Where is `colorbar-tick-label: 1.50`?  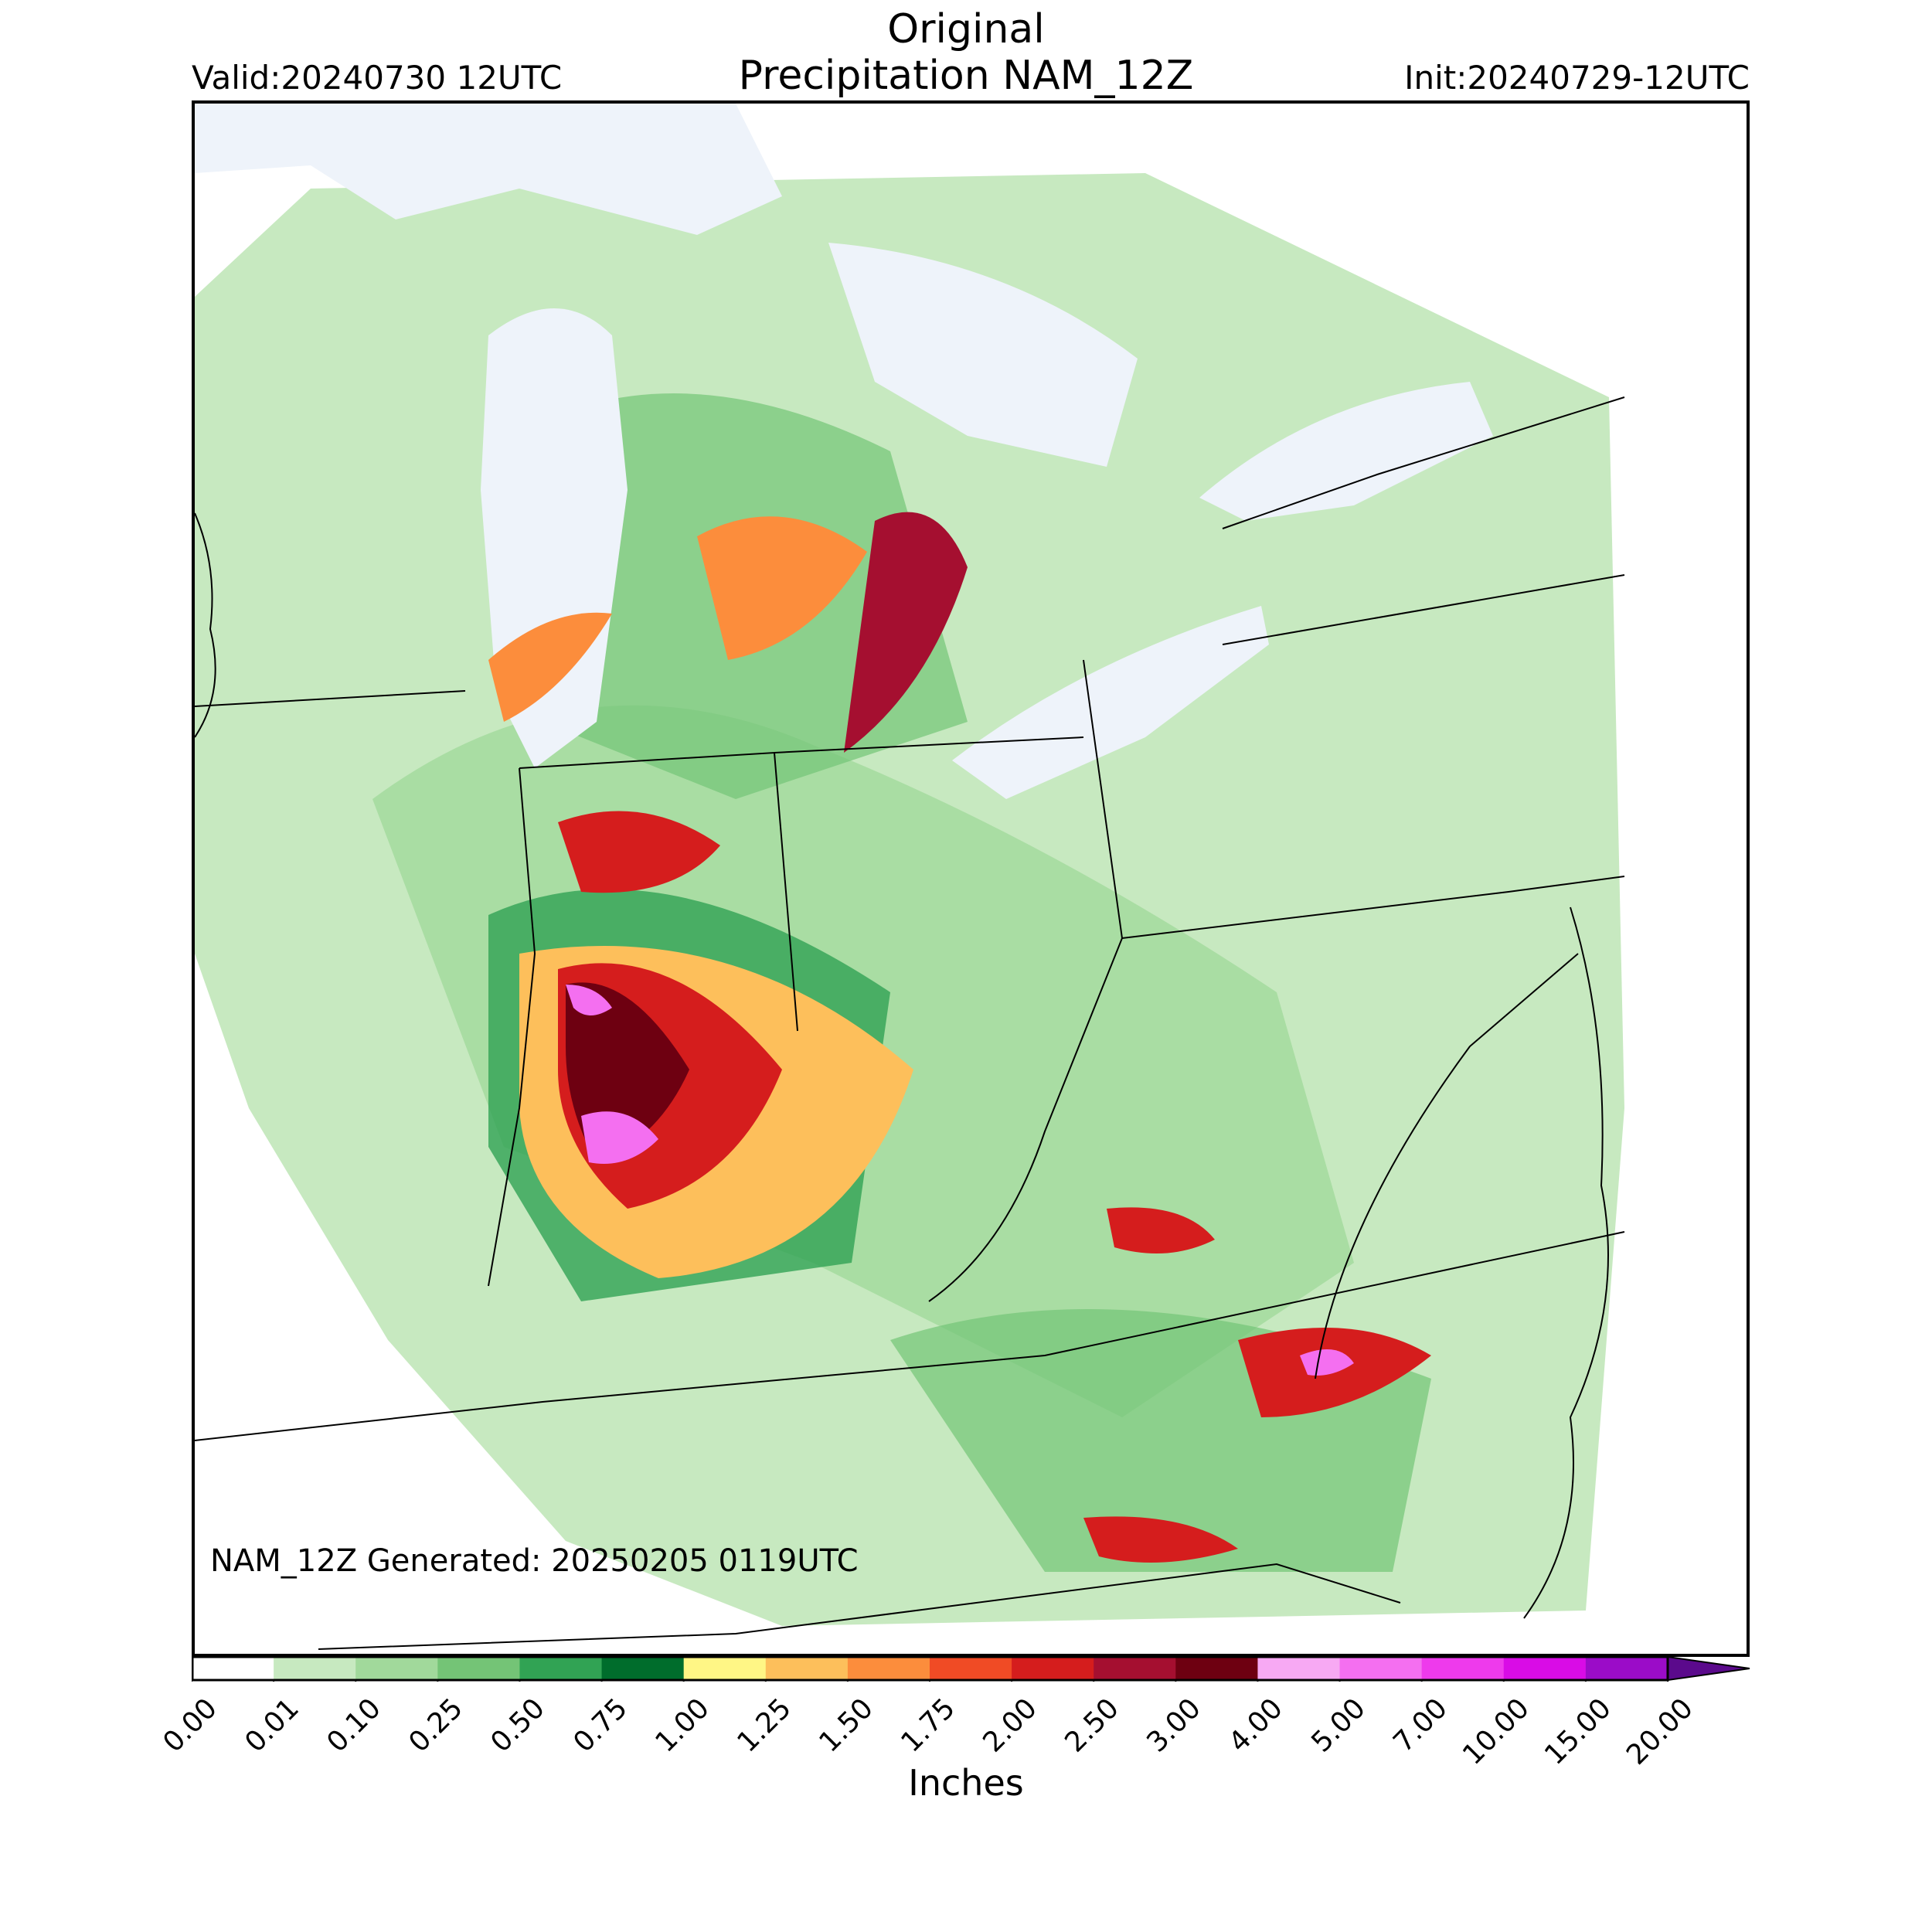
colorbar-tick-label: 1.50 is located at coordinates (846, 1726).